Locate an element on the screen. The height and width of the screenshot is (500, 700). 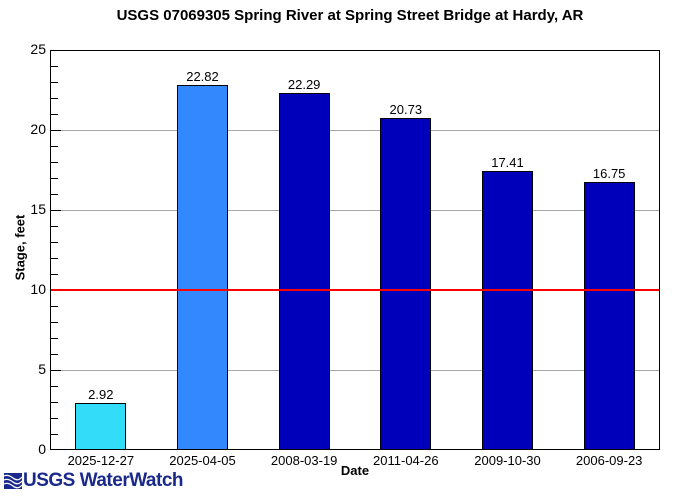
flood-stage-line is located at coordinates (355, 290).